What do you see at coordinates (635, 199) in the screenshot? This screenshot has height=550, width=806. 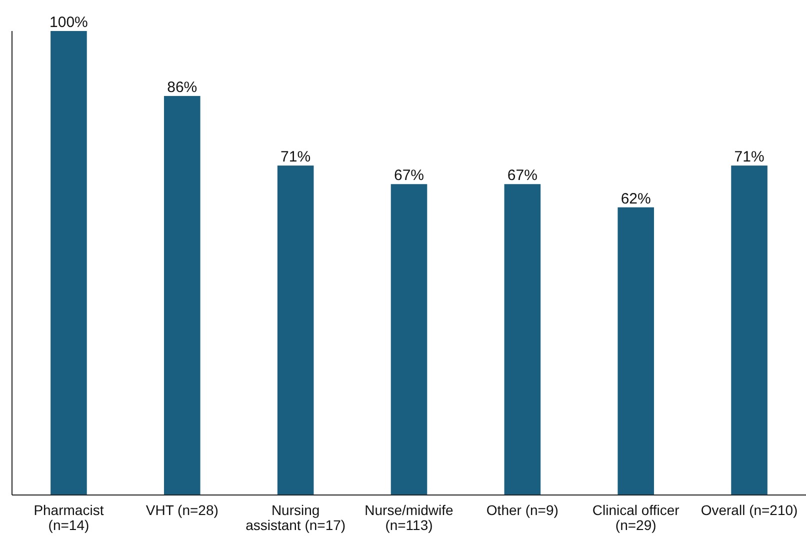 I see `data-label: 62%` at bounding box center [635, 199].